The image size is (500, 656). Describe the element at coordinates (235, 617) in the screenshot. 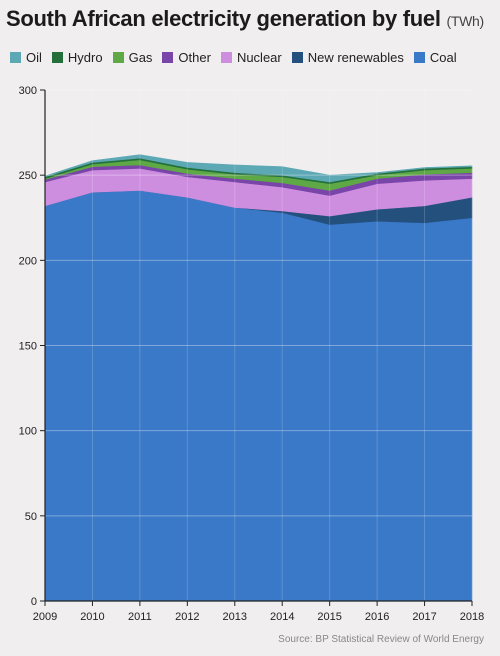

I see `x-tick-label-2013: 2013` at that location.